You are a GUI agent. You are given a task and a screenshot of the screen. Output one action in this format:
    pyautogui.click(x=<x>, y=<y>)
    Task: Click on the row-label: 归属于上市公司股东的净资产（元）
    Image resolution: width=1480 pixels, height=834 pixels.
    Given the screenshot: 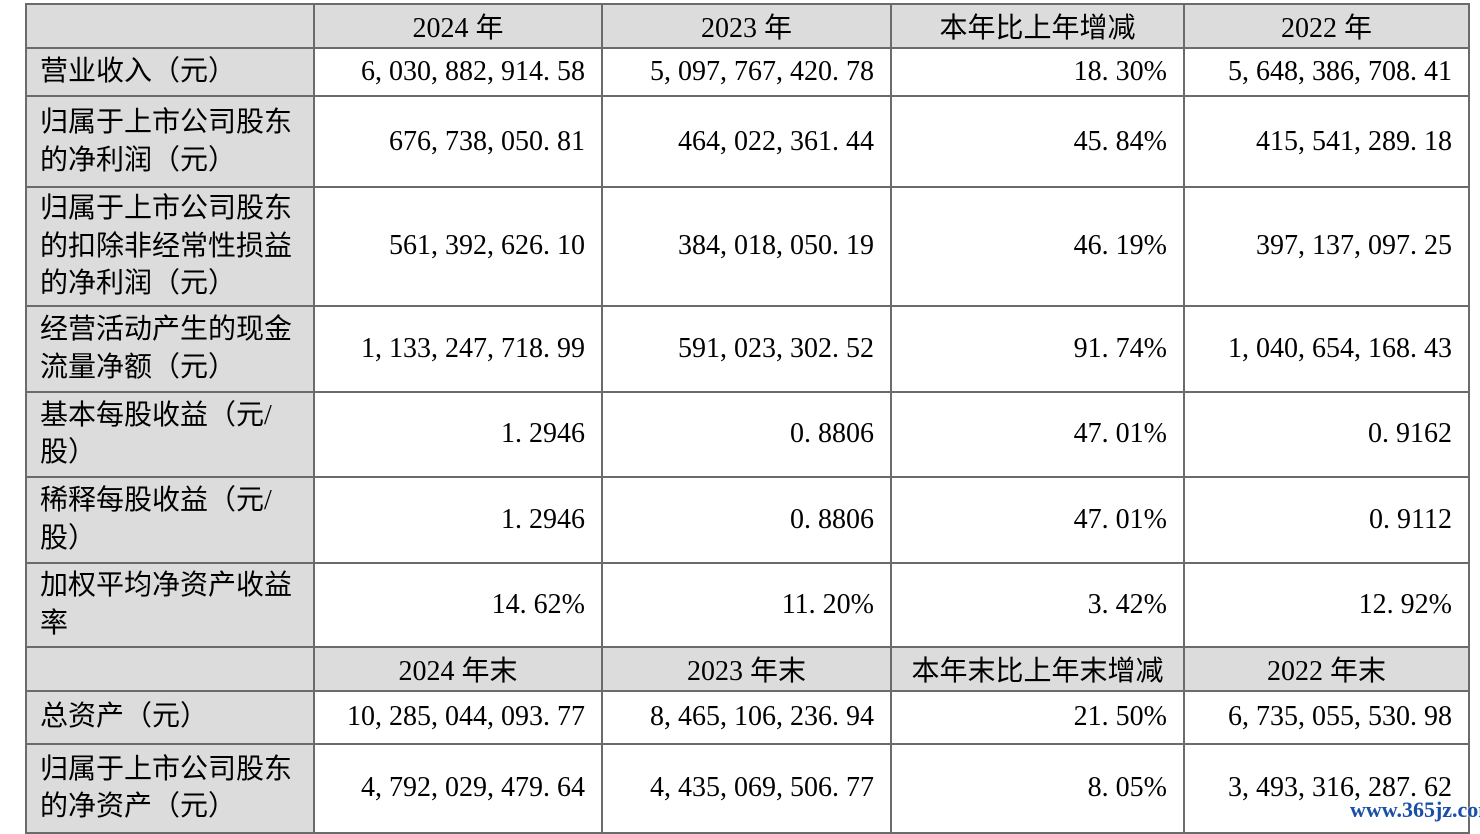 What is the action you would take?
    pyautogui.click(x=170, y=788)
    